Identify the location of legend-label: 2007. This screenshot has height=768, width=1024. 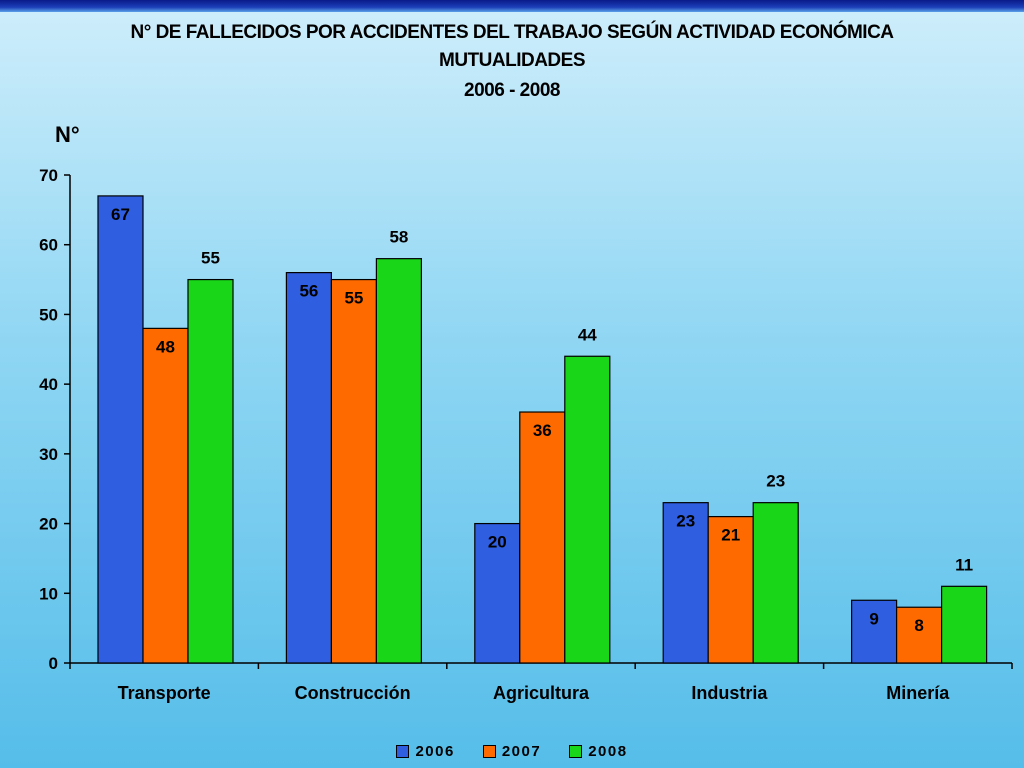
(521, 751).